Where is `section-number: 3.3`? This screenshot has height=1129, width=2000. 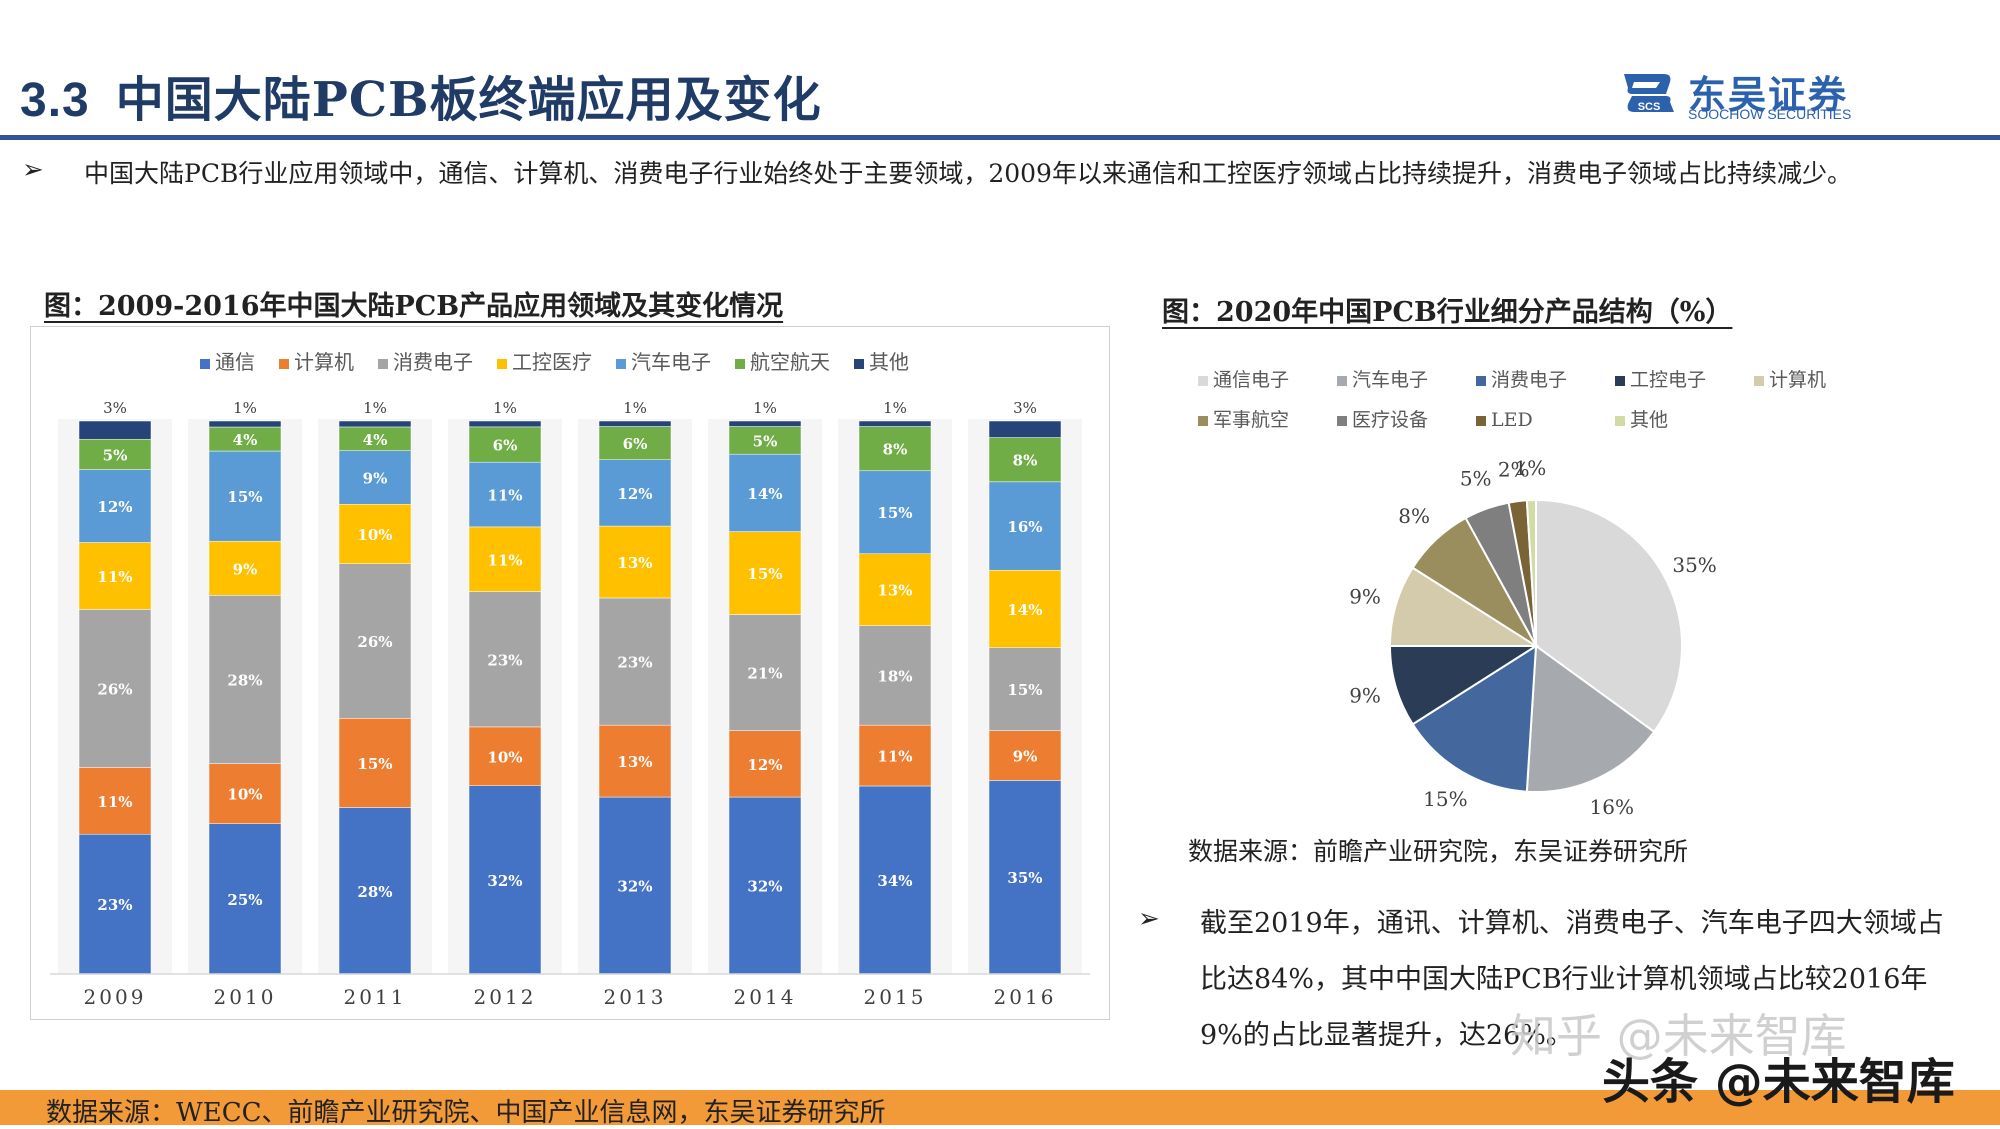 section-number: 3.3 is located at coordinates (55, 100).